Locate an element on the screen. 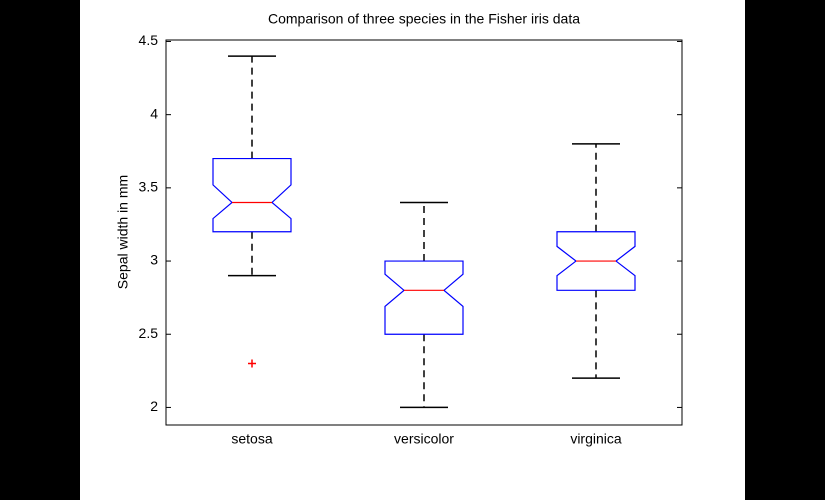 The image size is (825, 500). x-tick-label: versicolor is located at coordinates (424, 439).